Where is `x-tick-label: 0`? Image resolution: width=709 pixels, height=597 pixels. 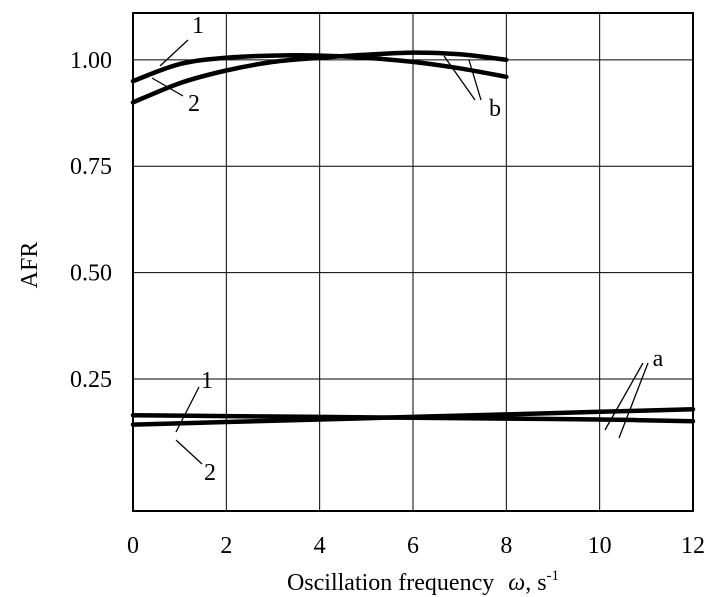
x-tick-label: 0 is located at coordinates (133, 546).